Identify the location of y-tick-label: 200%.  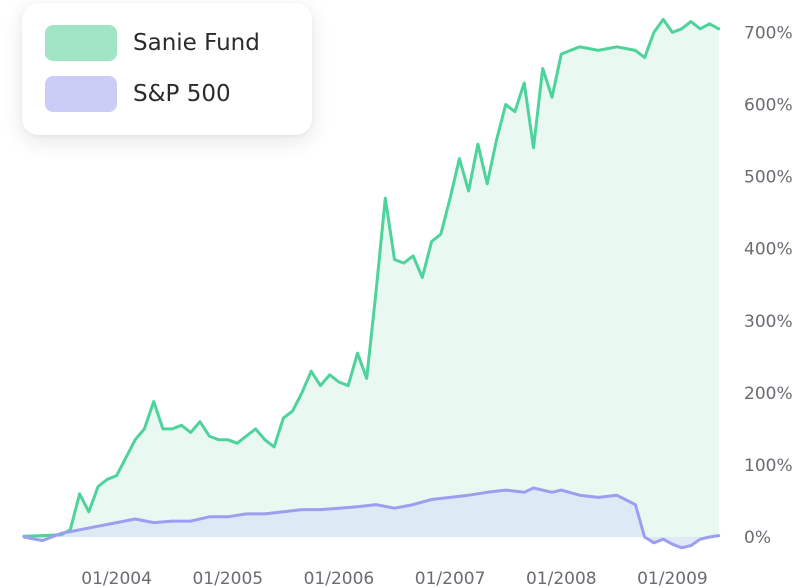
(768, 394).